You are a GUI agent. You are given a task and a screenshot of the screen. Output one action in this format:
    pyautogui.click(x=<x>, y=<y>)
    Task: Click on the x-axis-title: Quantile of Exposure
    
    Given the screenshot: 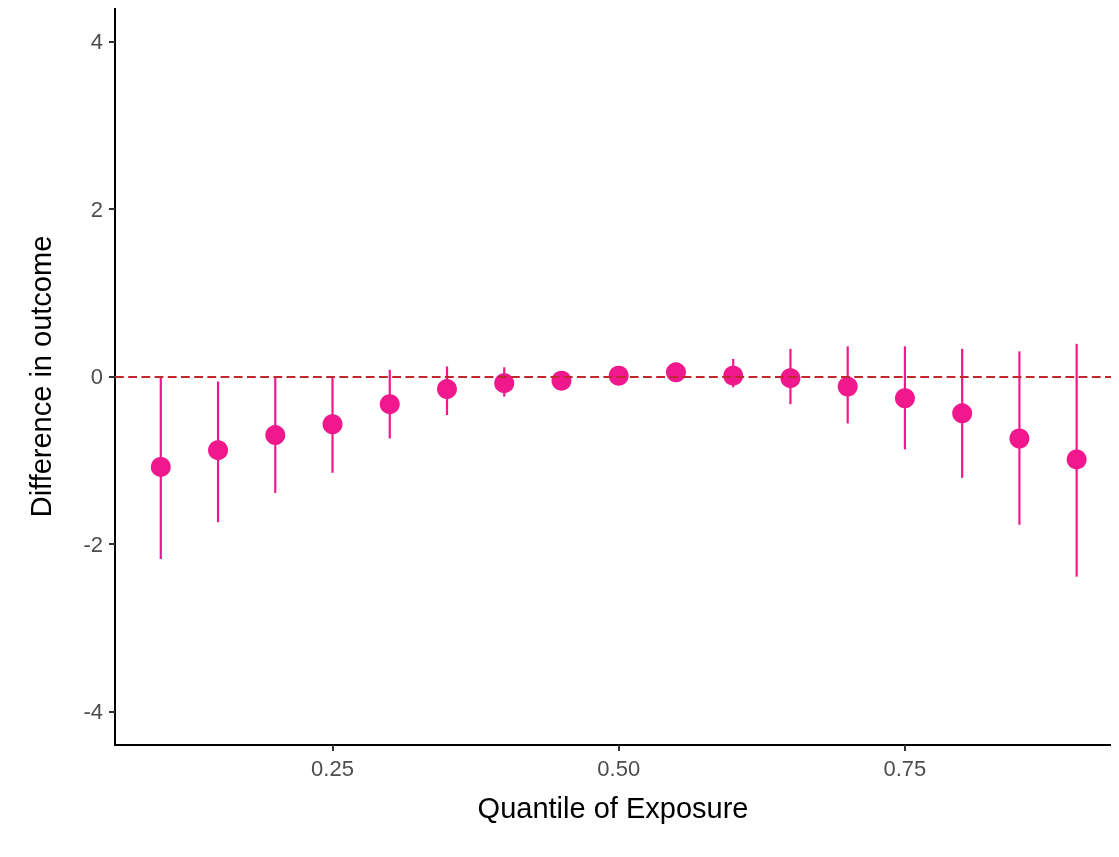 What is the action you would take?
    pyautogui.click(x=613, y=807)
    